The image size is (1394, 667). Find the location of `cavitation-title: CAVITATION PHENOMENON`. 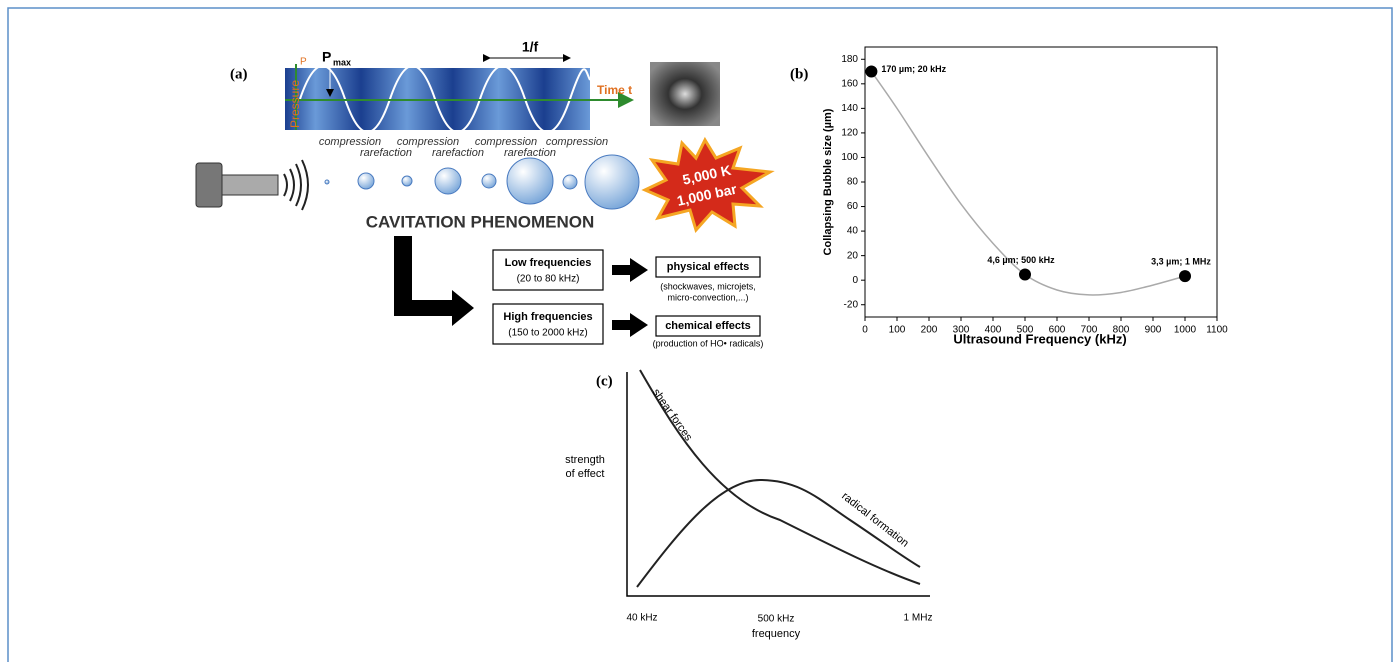

cavitation-title: CAVITATION PHENOMENON is located at coordinates (480, 221).